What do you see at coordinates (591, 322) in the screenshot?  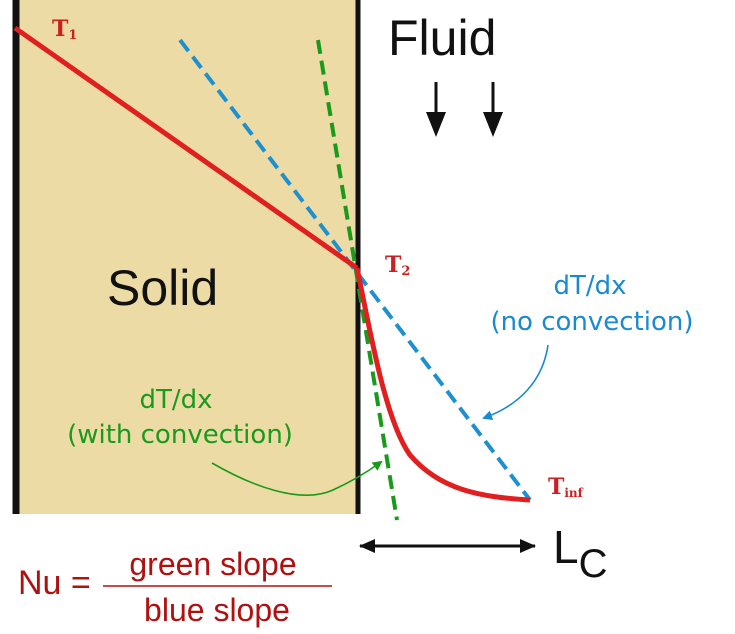 I see `no-convection-note: (no convection)` at bounding box center [591, 322].